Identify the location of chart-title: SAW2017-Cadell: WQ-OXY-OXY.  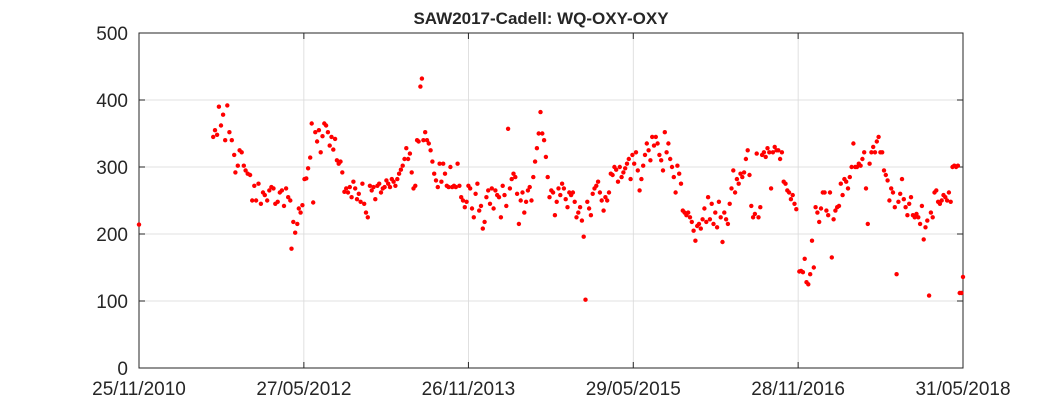
(541, 18).